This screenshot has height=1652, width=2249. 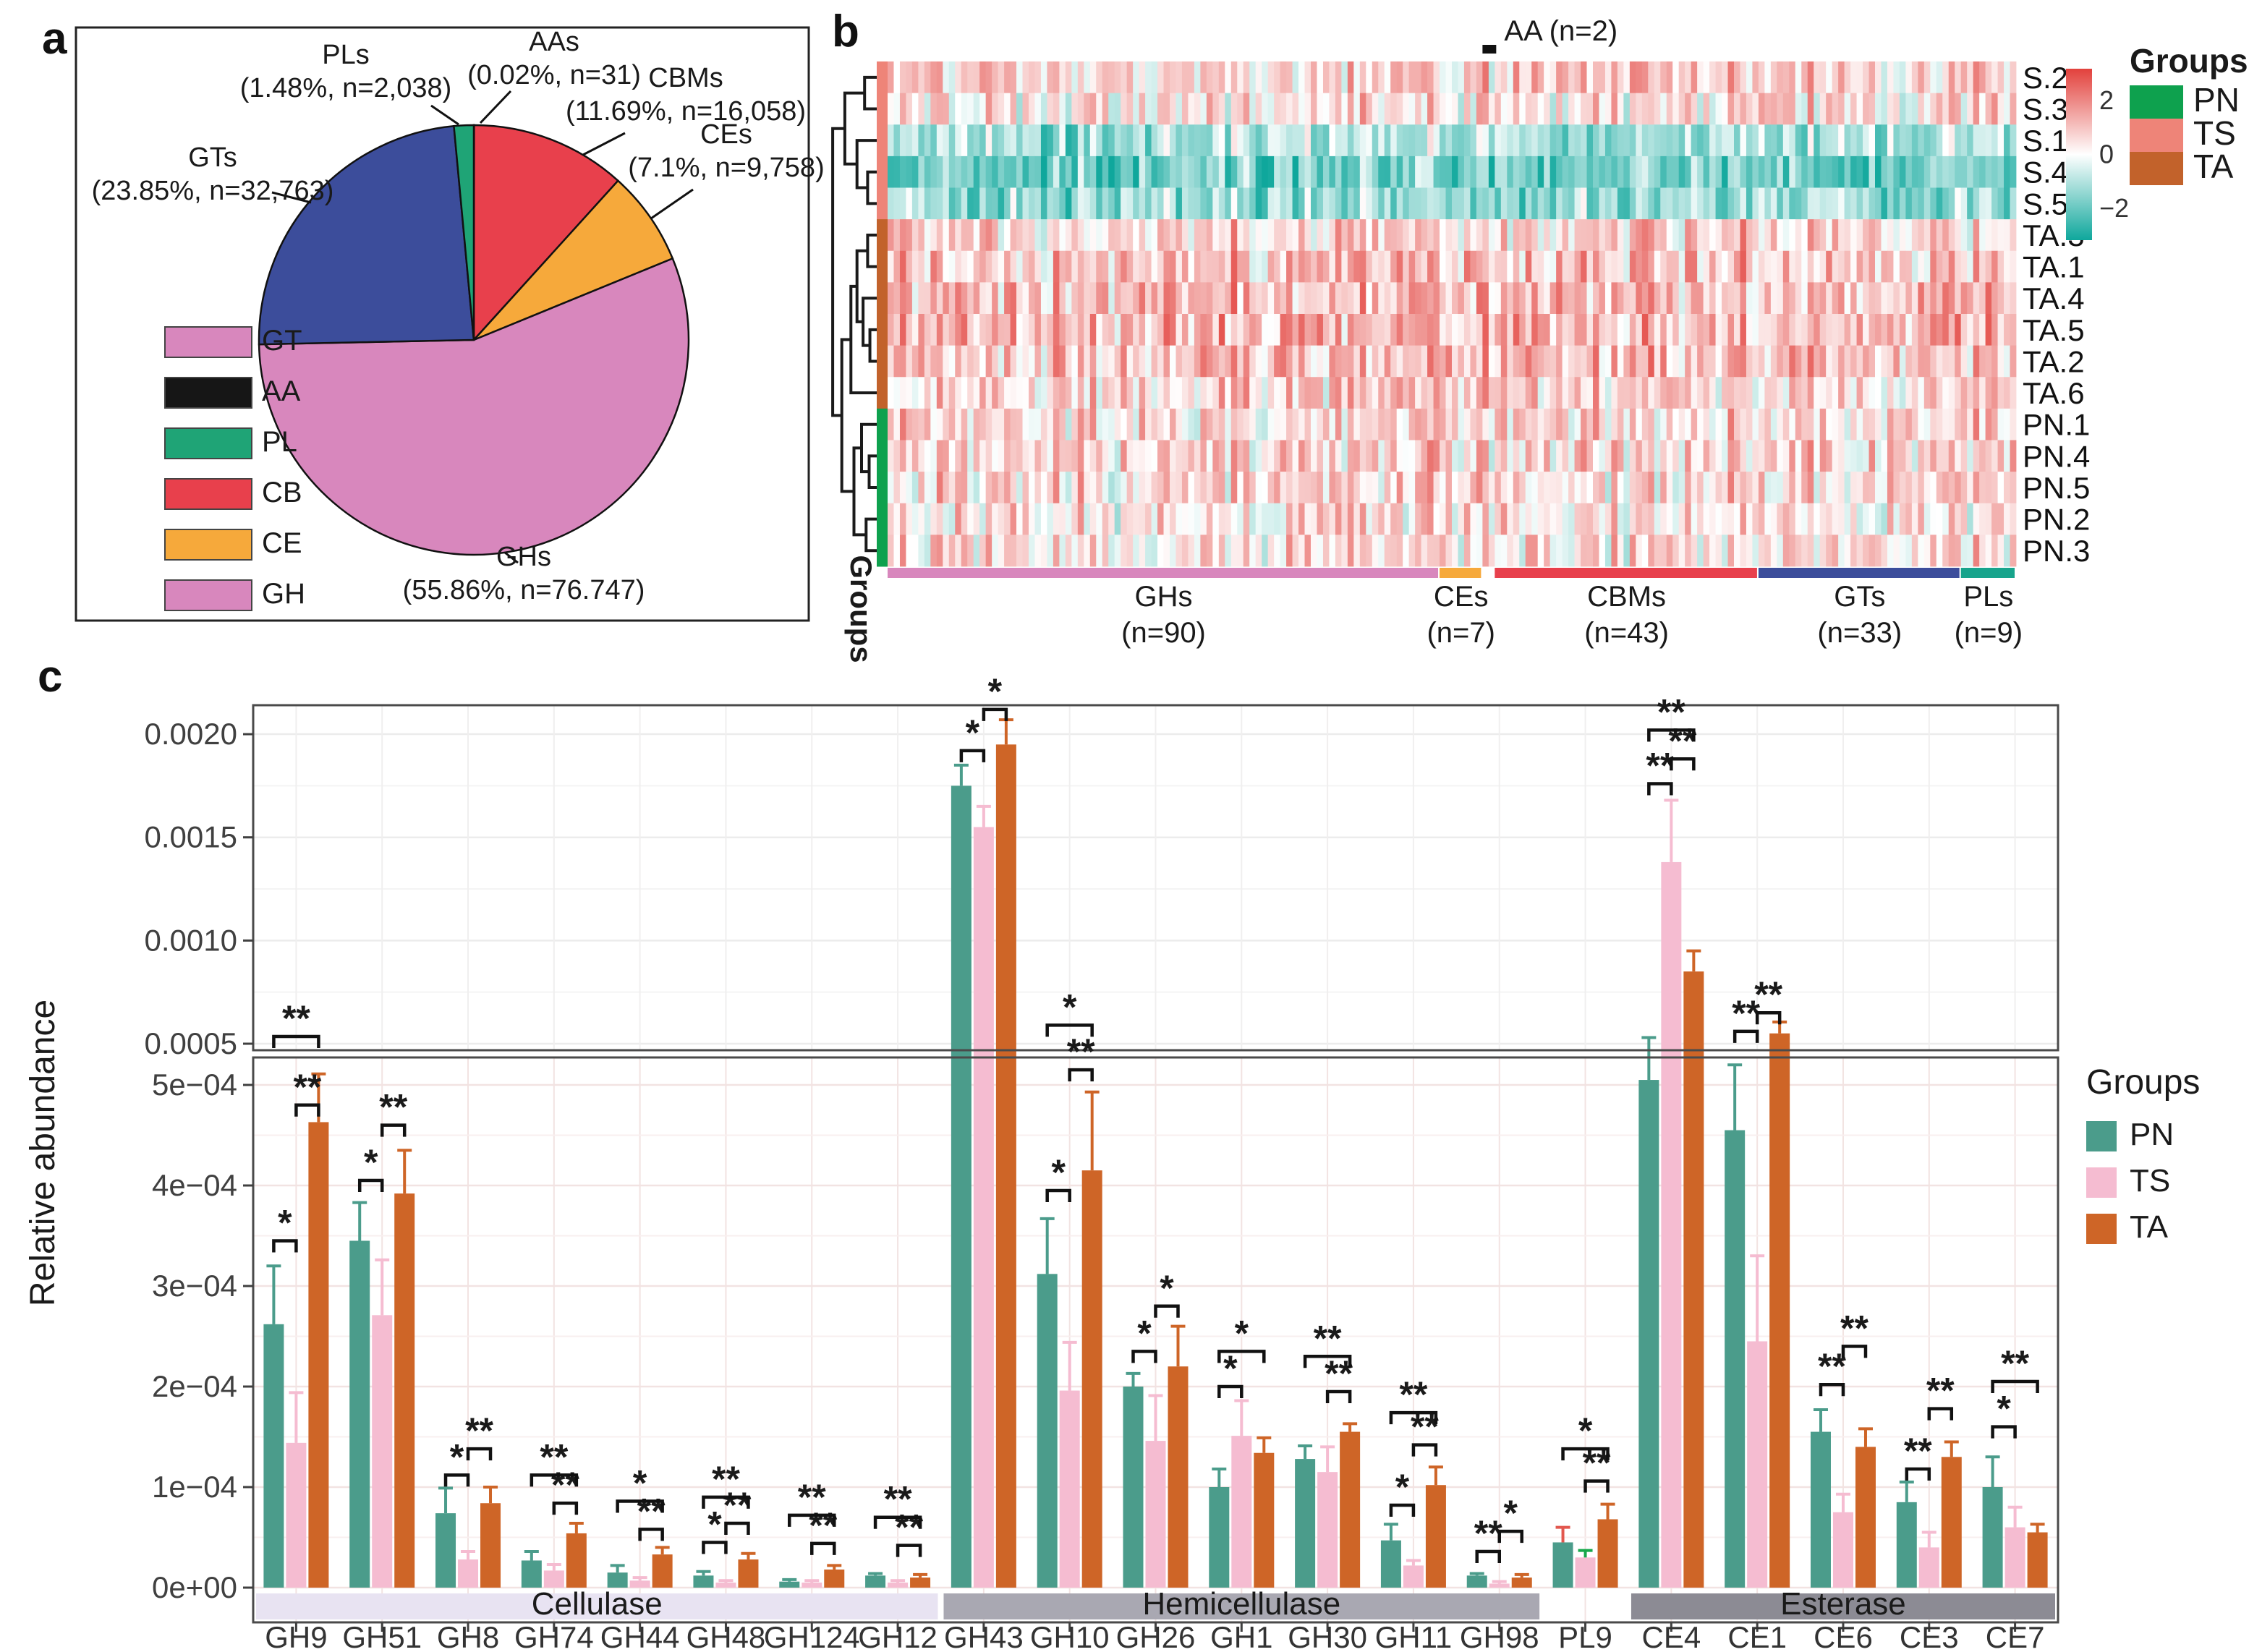 What do you see at coordinates (2079, 154) in the screenshot?
I see `colorbar` at bounding box center [2079, 154].